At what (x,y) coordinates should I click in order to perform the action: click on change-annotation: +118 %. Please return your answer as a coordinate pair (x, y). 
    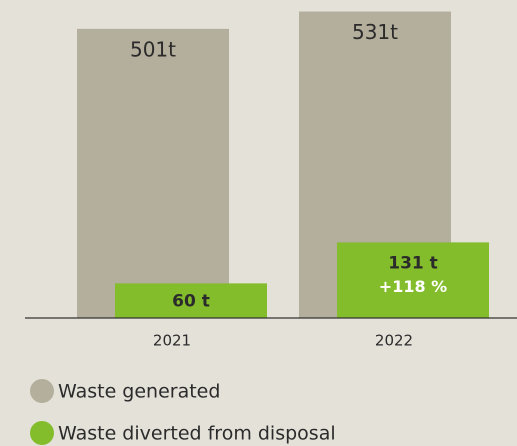
    Looking at the image, I should click on (413, 286).